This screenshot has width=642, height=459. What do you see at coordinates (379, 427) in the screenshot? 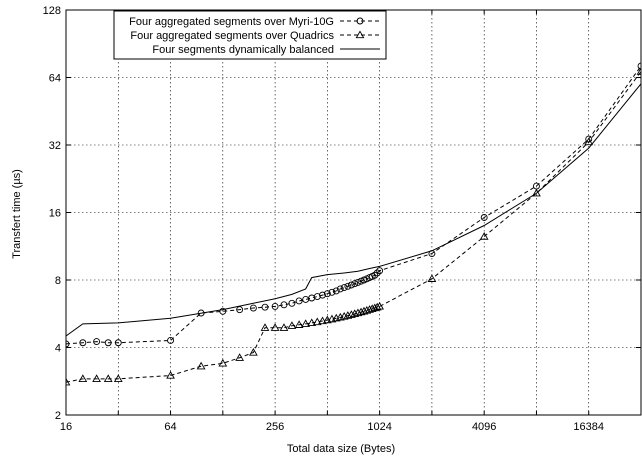
I see `x-tick-label: 1024` at bounding box center [379, 427].